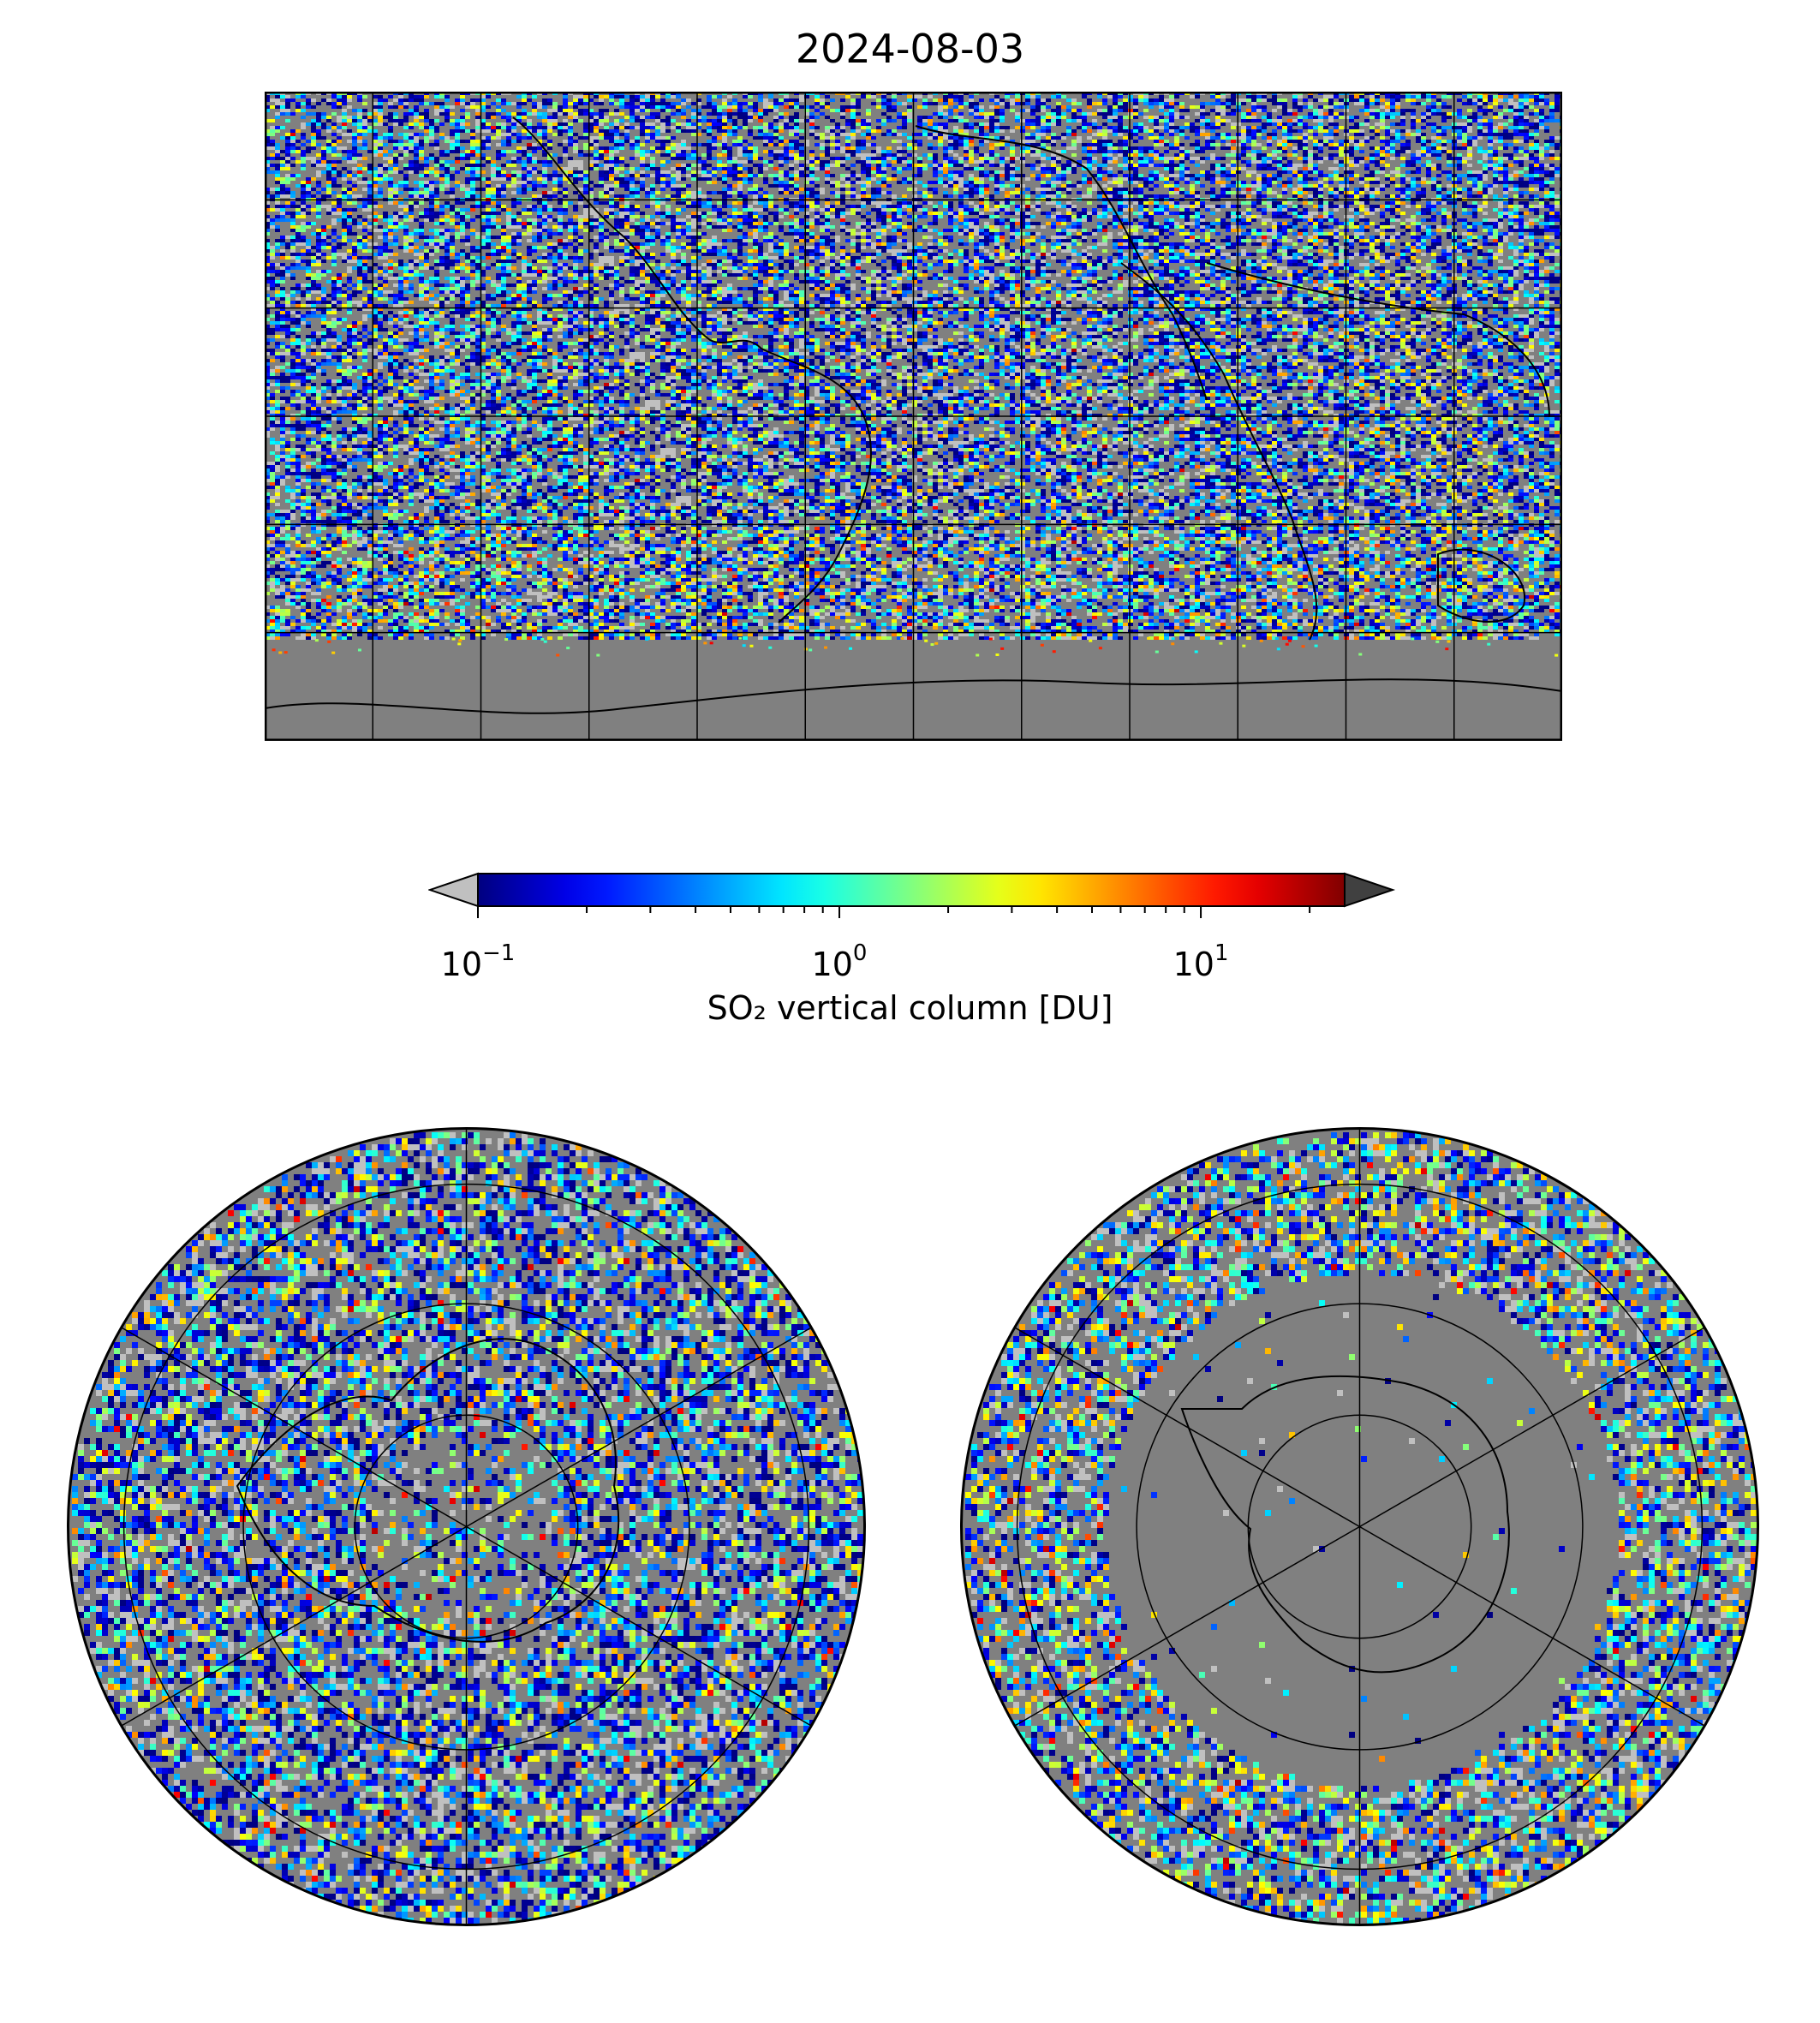 This screenshot has height=2023, width=1820. What do you see at coordinates (910, 49) in the screenshot?
I see `figure-title: 2024-08-03` at bounding box center [910, 49].